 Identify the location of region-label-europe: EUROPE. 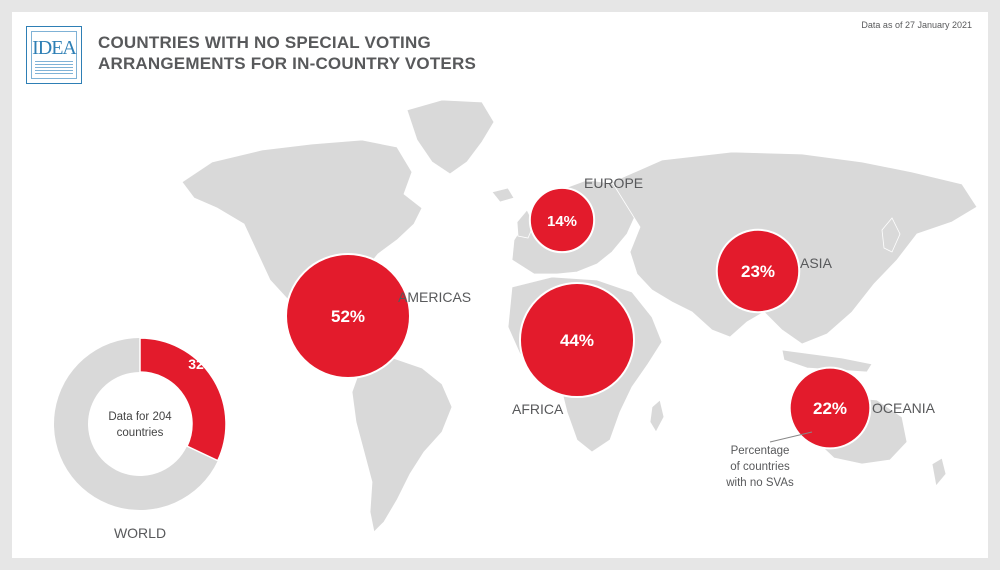
(613, 183).